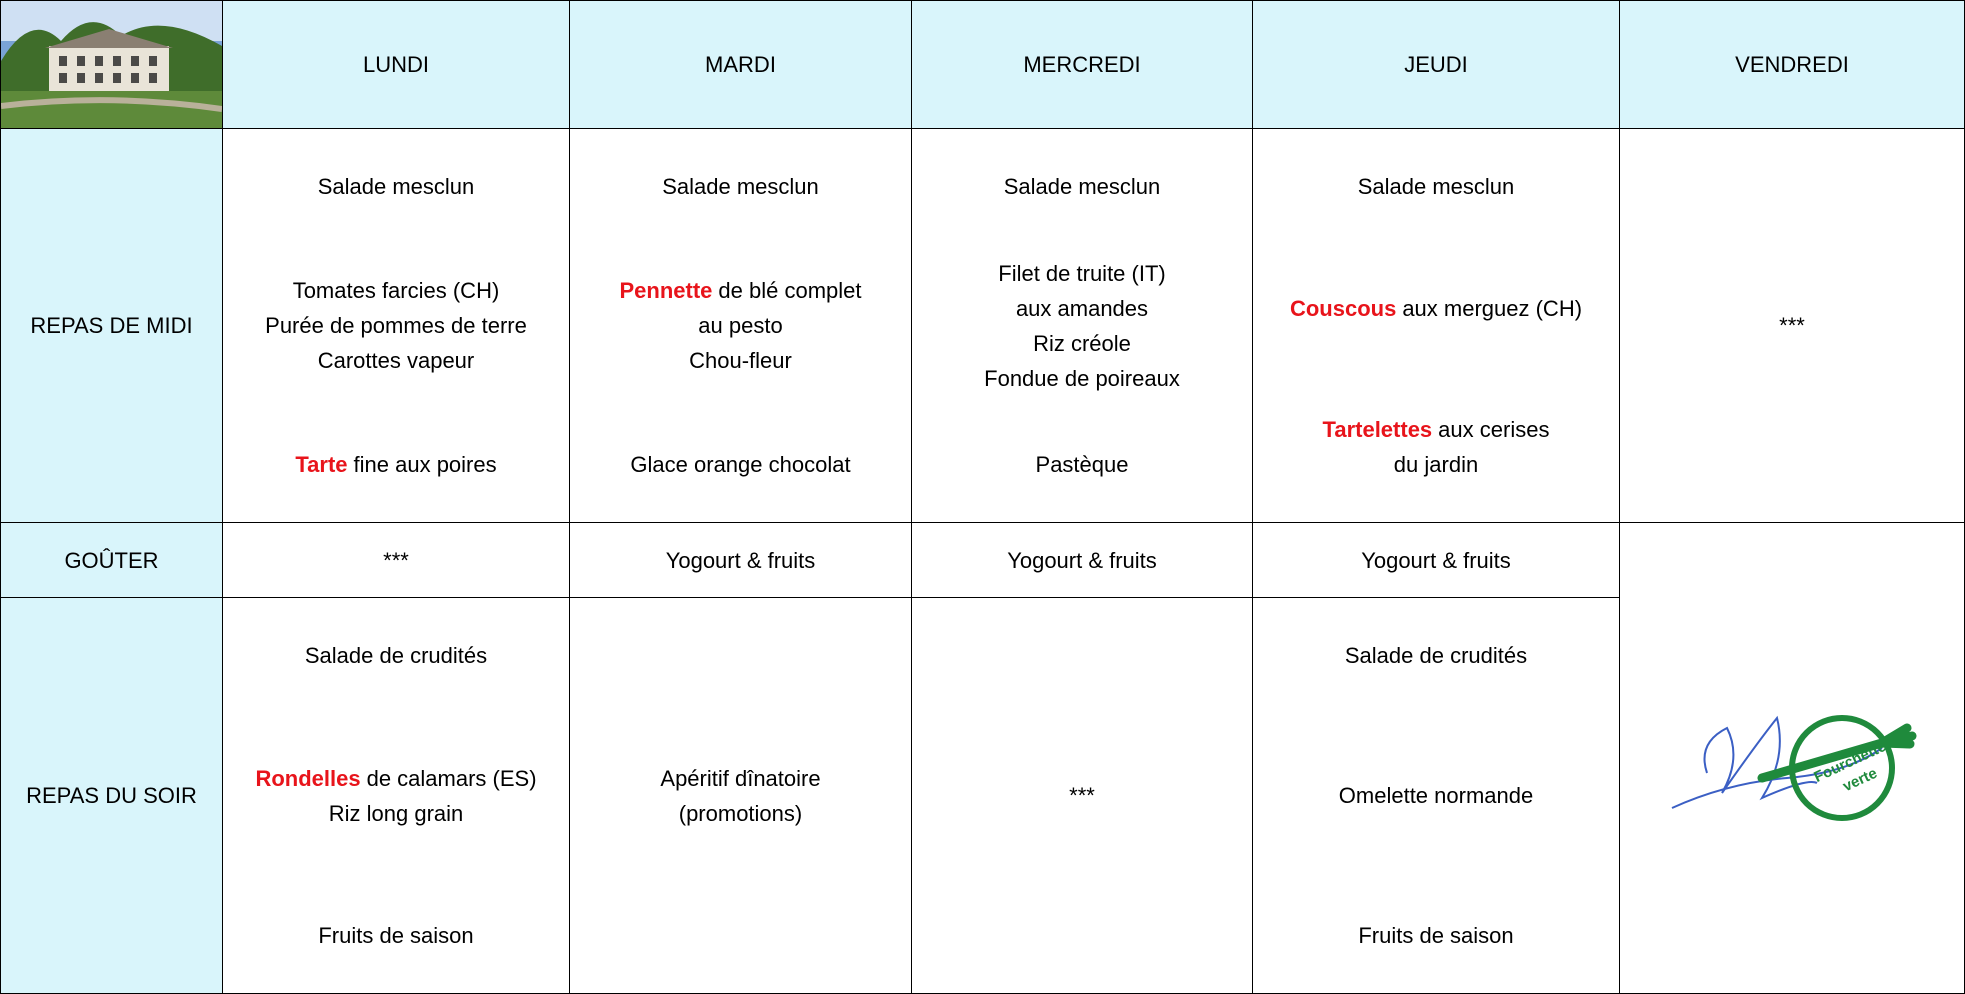  I want to click on menu-line: Tomates farcies (CH), so click(396, 290).